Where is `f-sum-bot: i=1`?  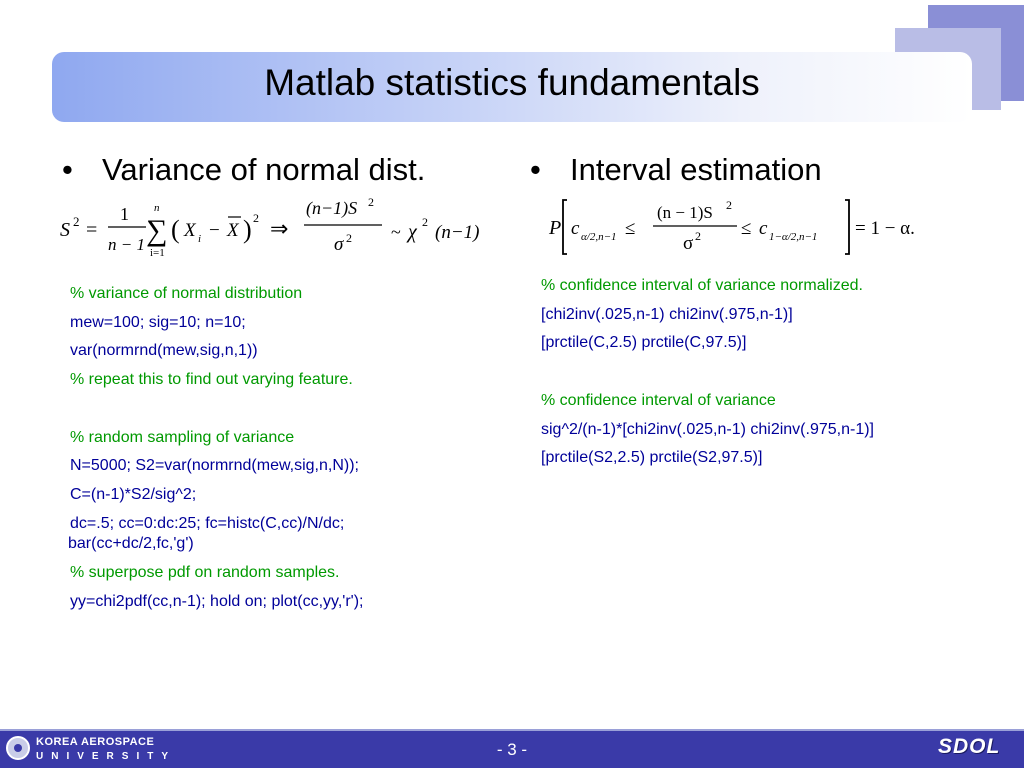
f-sum-bot: i=1 is located at coordinates (157, 253).